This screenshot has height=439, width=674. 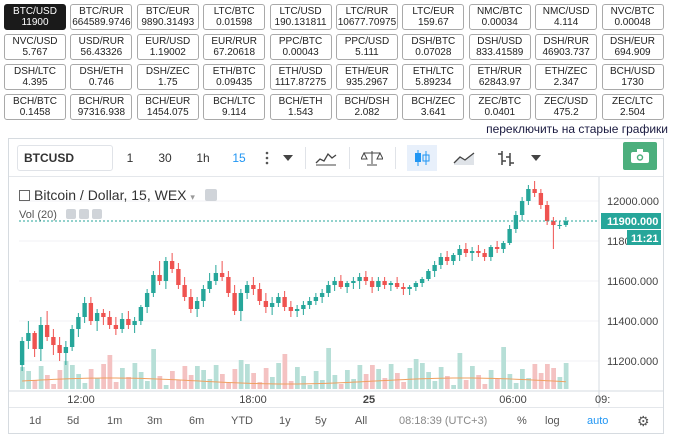 What do you see at coordinates (234, 41) in the screenshot?
I see `ticker-pair: EUR/RUR` at bounding box center [234, 41].